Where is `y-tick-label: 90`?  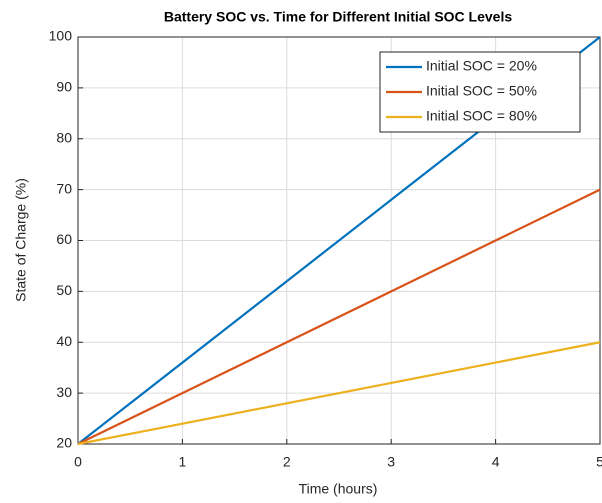 y-tick-label: 90 is located at coordinates (64, 87).